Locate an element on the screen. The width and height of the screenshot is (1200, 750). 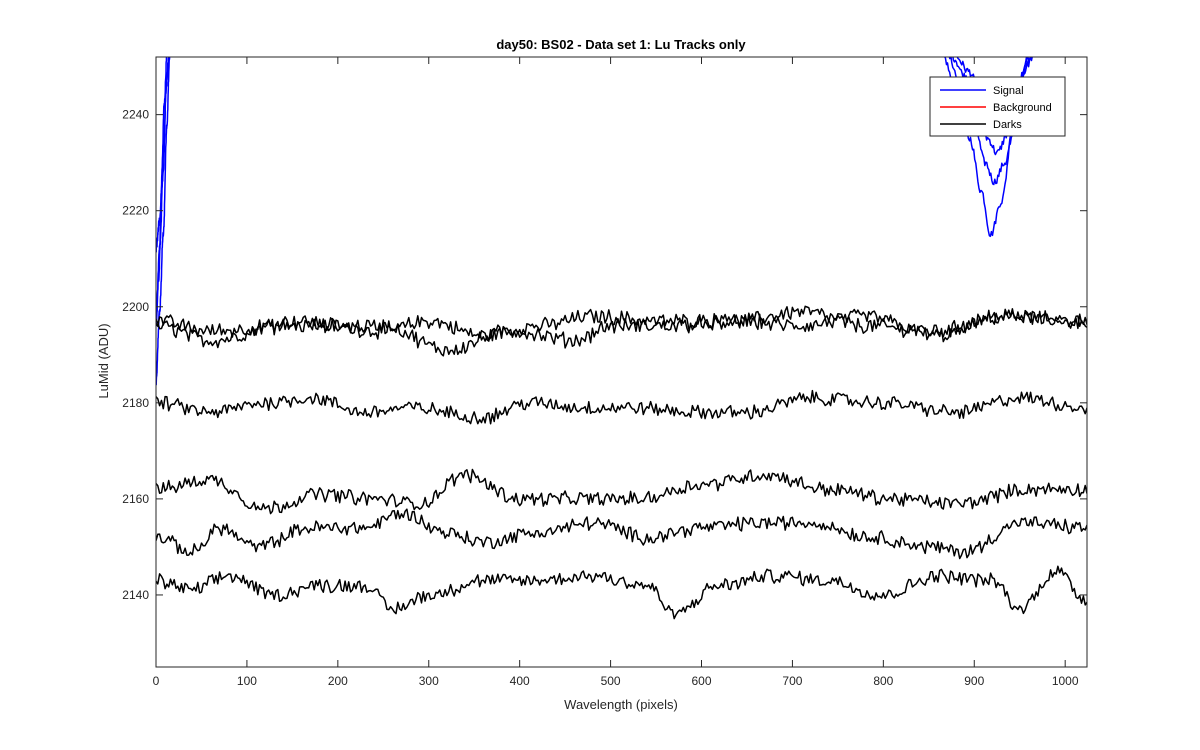
x-tick-label: 800 is located at coordinates (883, 681).